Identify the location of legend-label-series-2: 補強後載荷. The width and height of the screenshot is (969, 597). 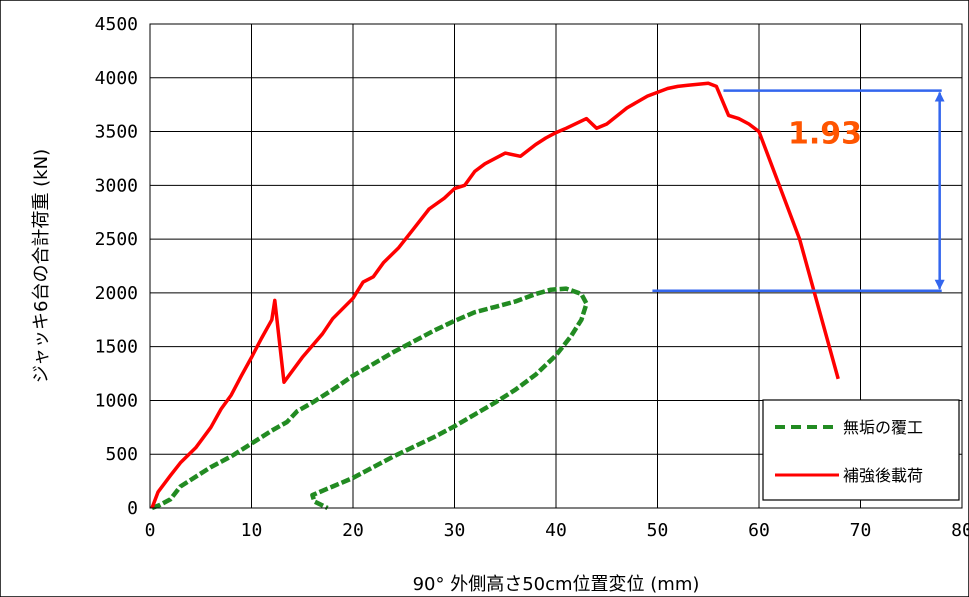
(883, 475).